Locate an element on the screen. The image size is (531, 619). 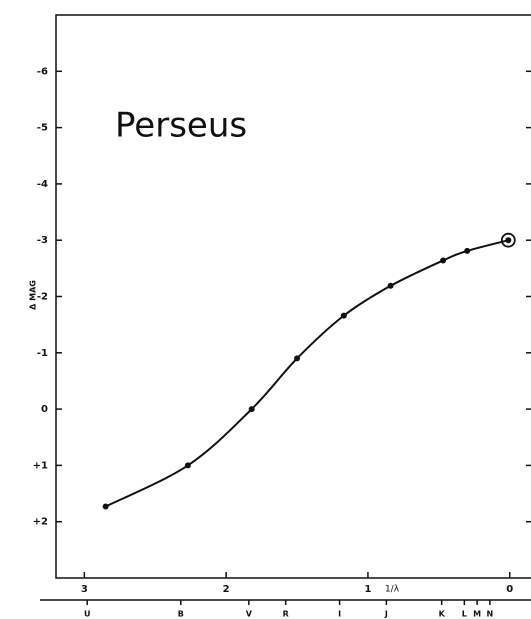
y-tick-label: -3 is located at coordinates (42, 240).